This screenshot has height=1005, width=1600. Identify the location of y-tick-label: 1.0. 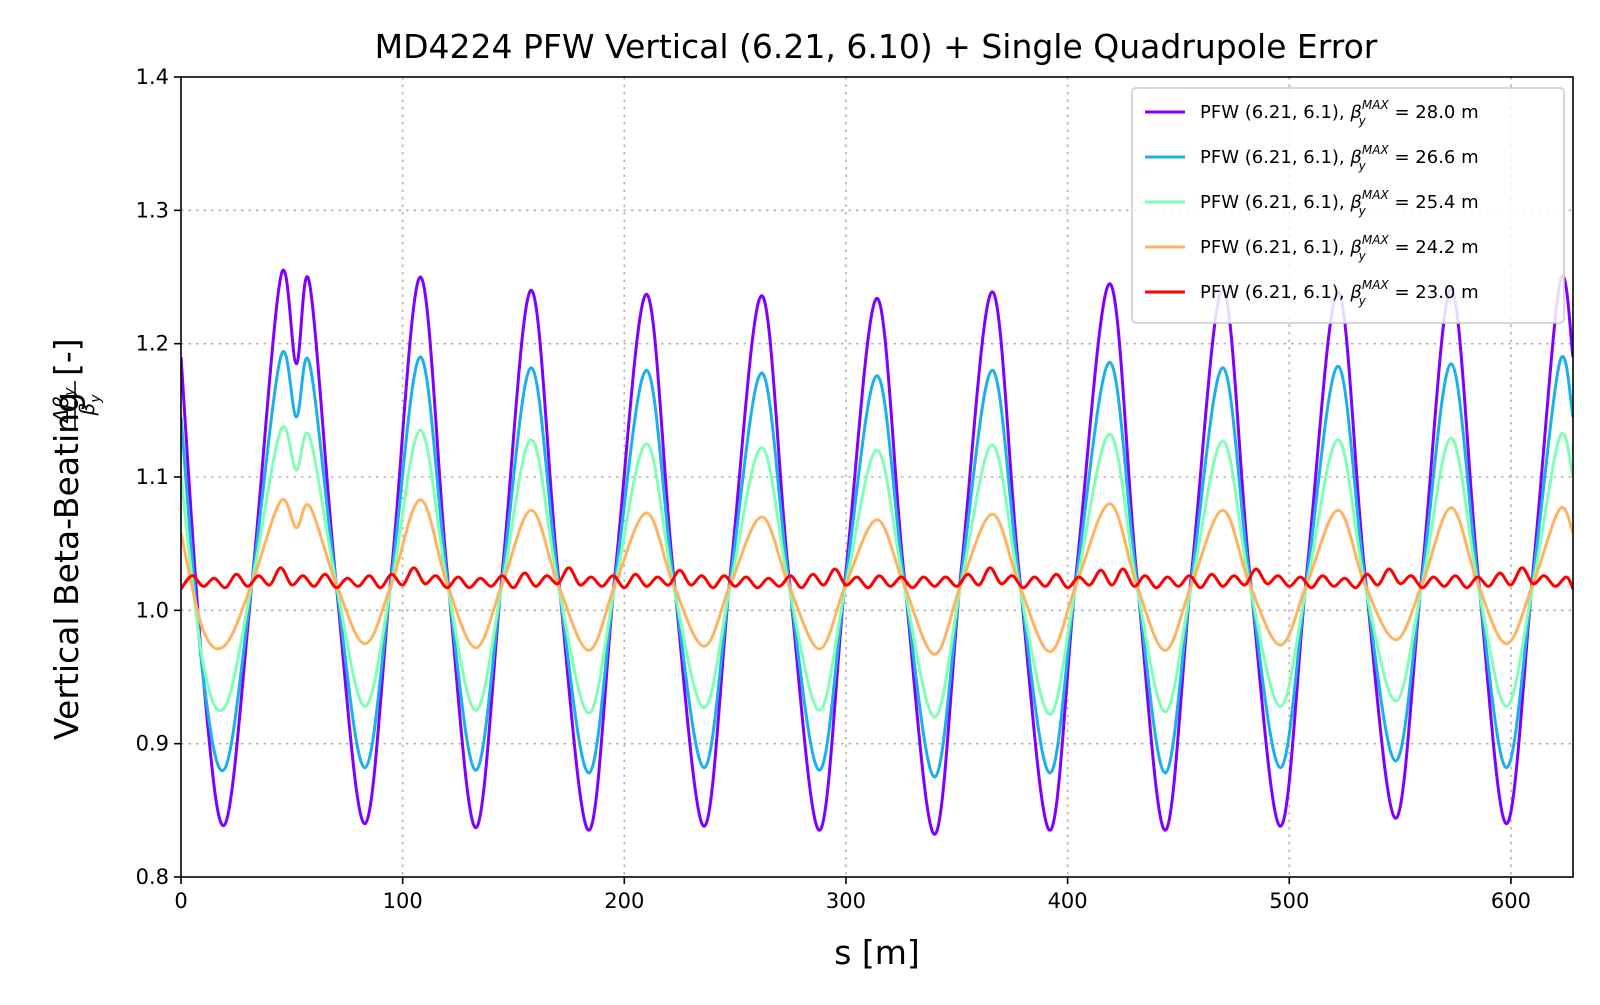
(152, 610).